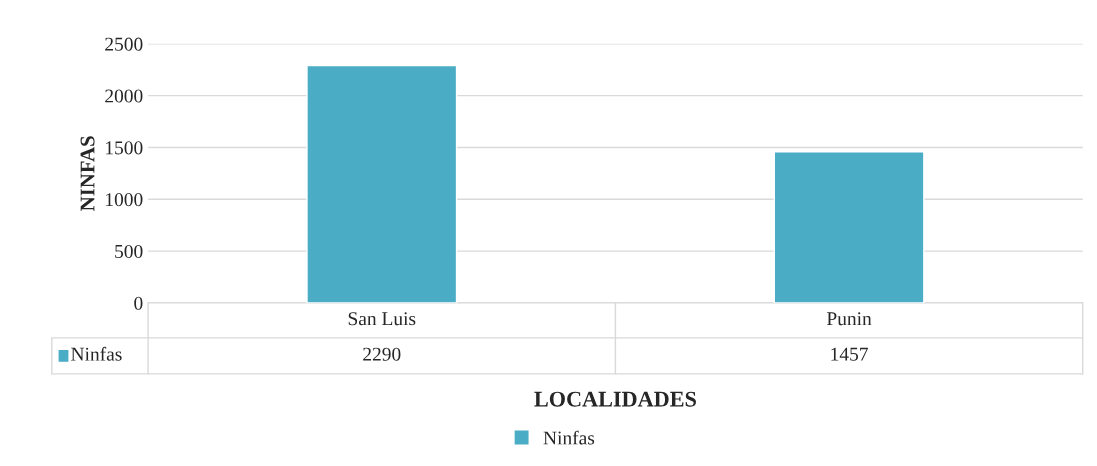  What do you see at coordinates (124, 96) in the screenshot?
I see `y-tick-label: 2000` at bounding box center [124, 96].